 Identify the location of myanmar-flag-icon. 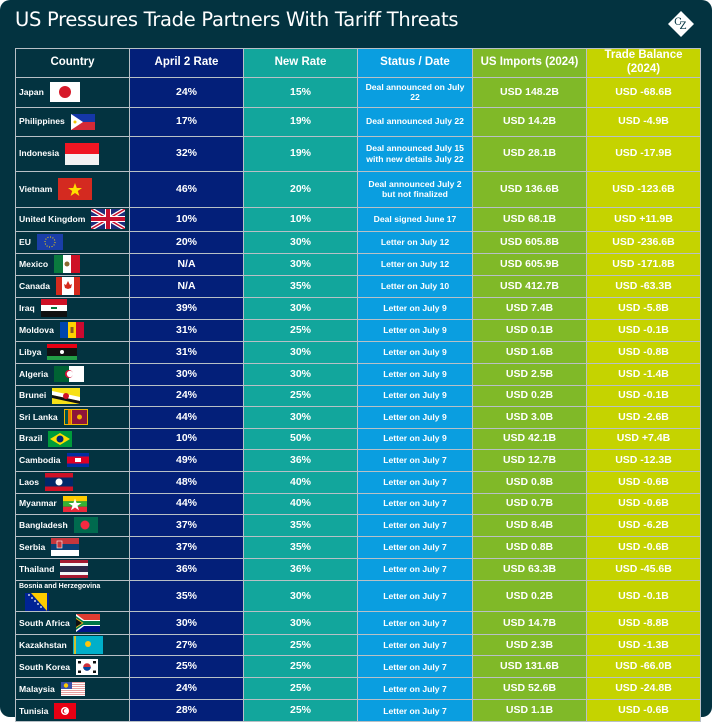
(74, 503).